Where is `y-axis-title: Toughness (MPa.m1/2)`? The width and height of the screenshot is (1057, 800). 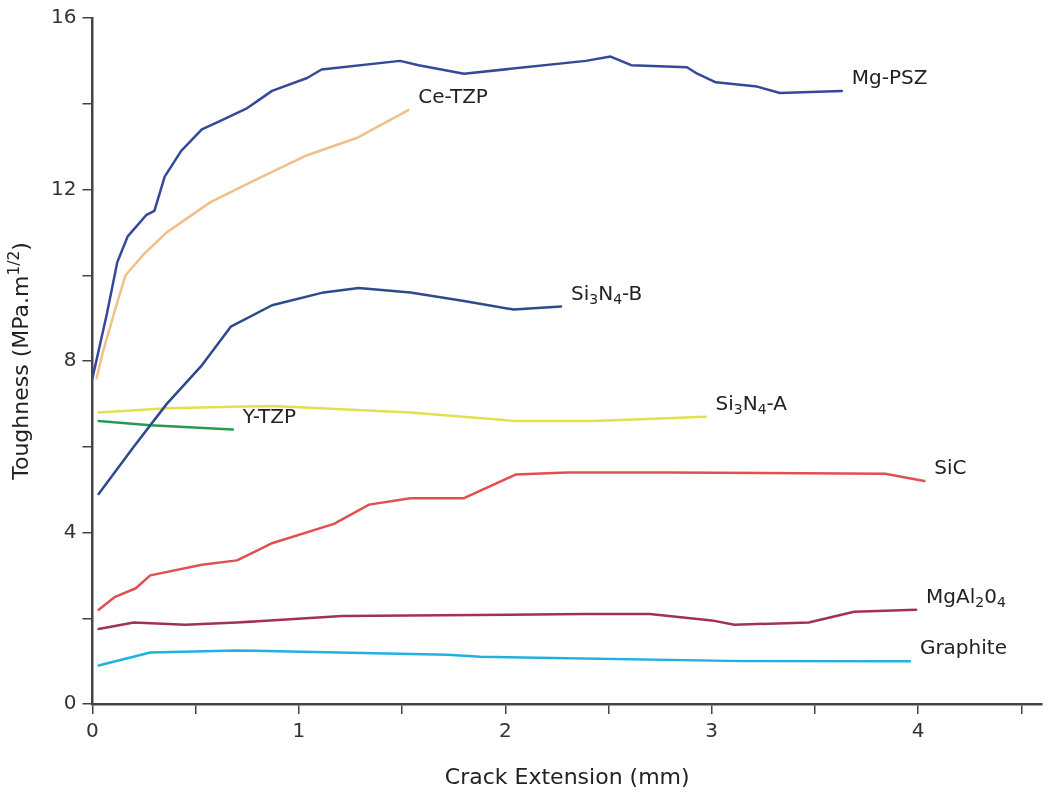
y-axis-title: Toughness (MPa.m1/2) is located at coordinates (19, 361).